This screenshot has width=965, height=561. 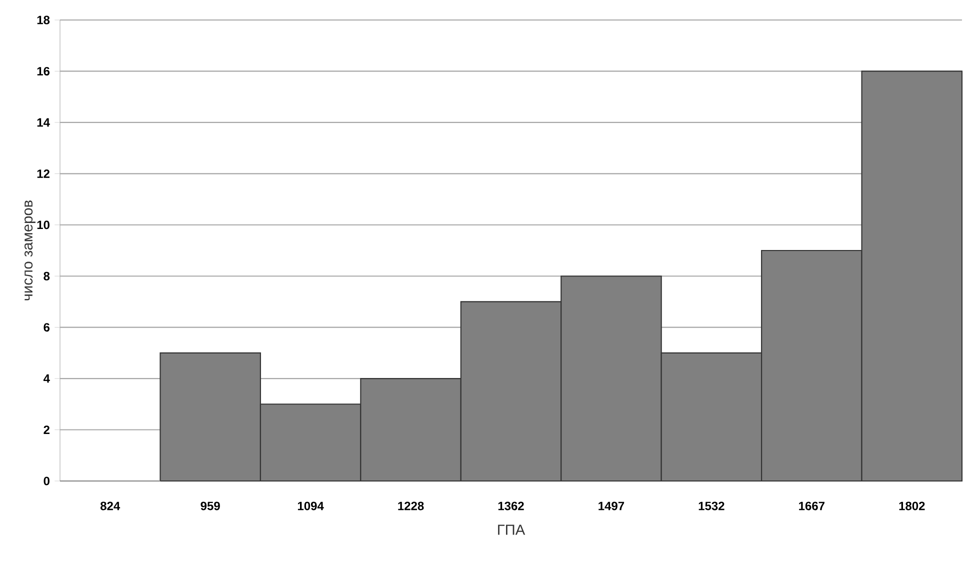 I want to click on y-axis-title: число замеров, so click(x=30, y=250).